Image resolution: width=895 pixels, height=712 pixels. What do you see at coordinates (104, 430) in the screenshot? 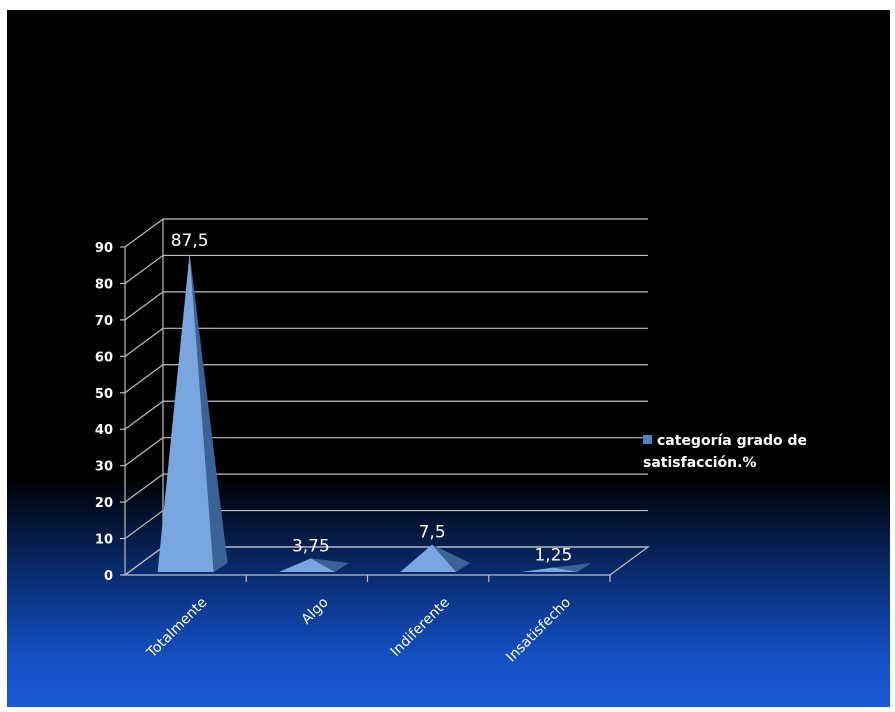
I see `y-tick-label: 40` at bounding box center [104, 430].